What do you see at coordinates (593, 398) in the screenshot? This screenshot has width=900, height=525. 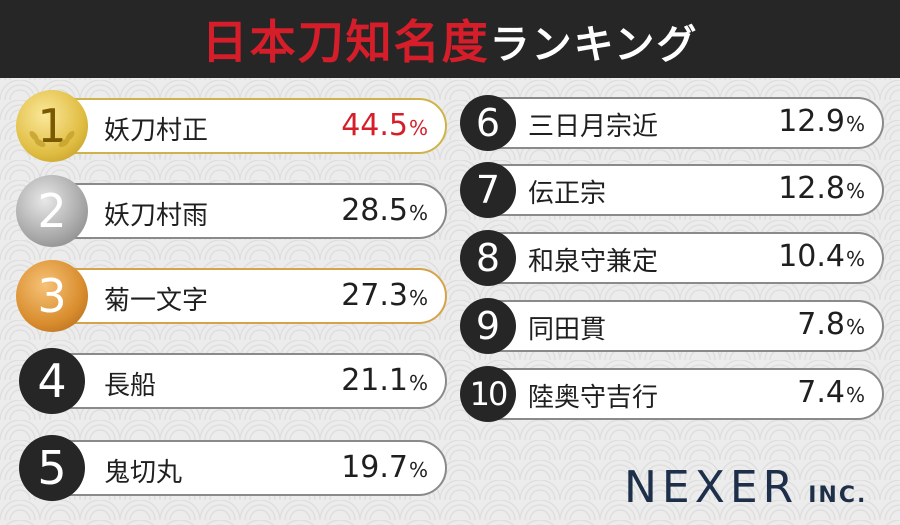 I see `row-name: 陸奥守吉行` at bounding box center [593, 398].